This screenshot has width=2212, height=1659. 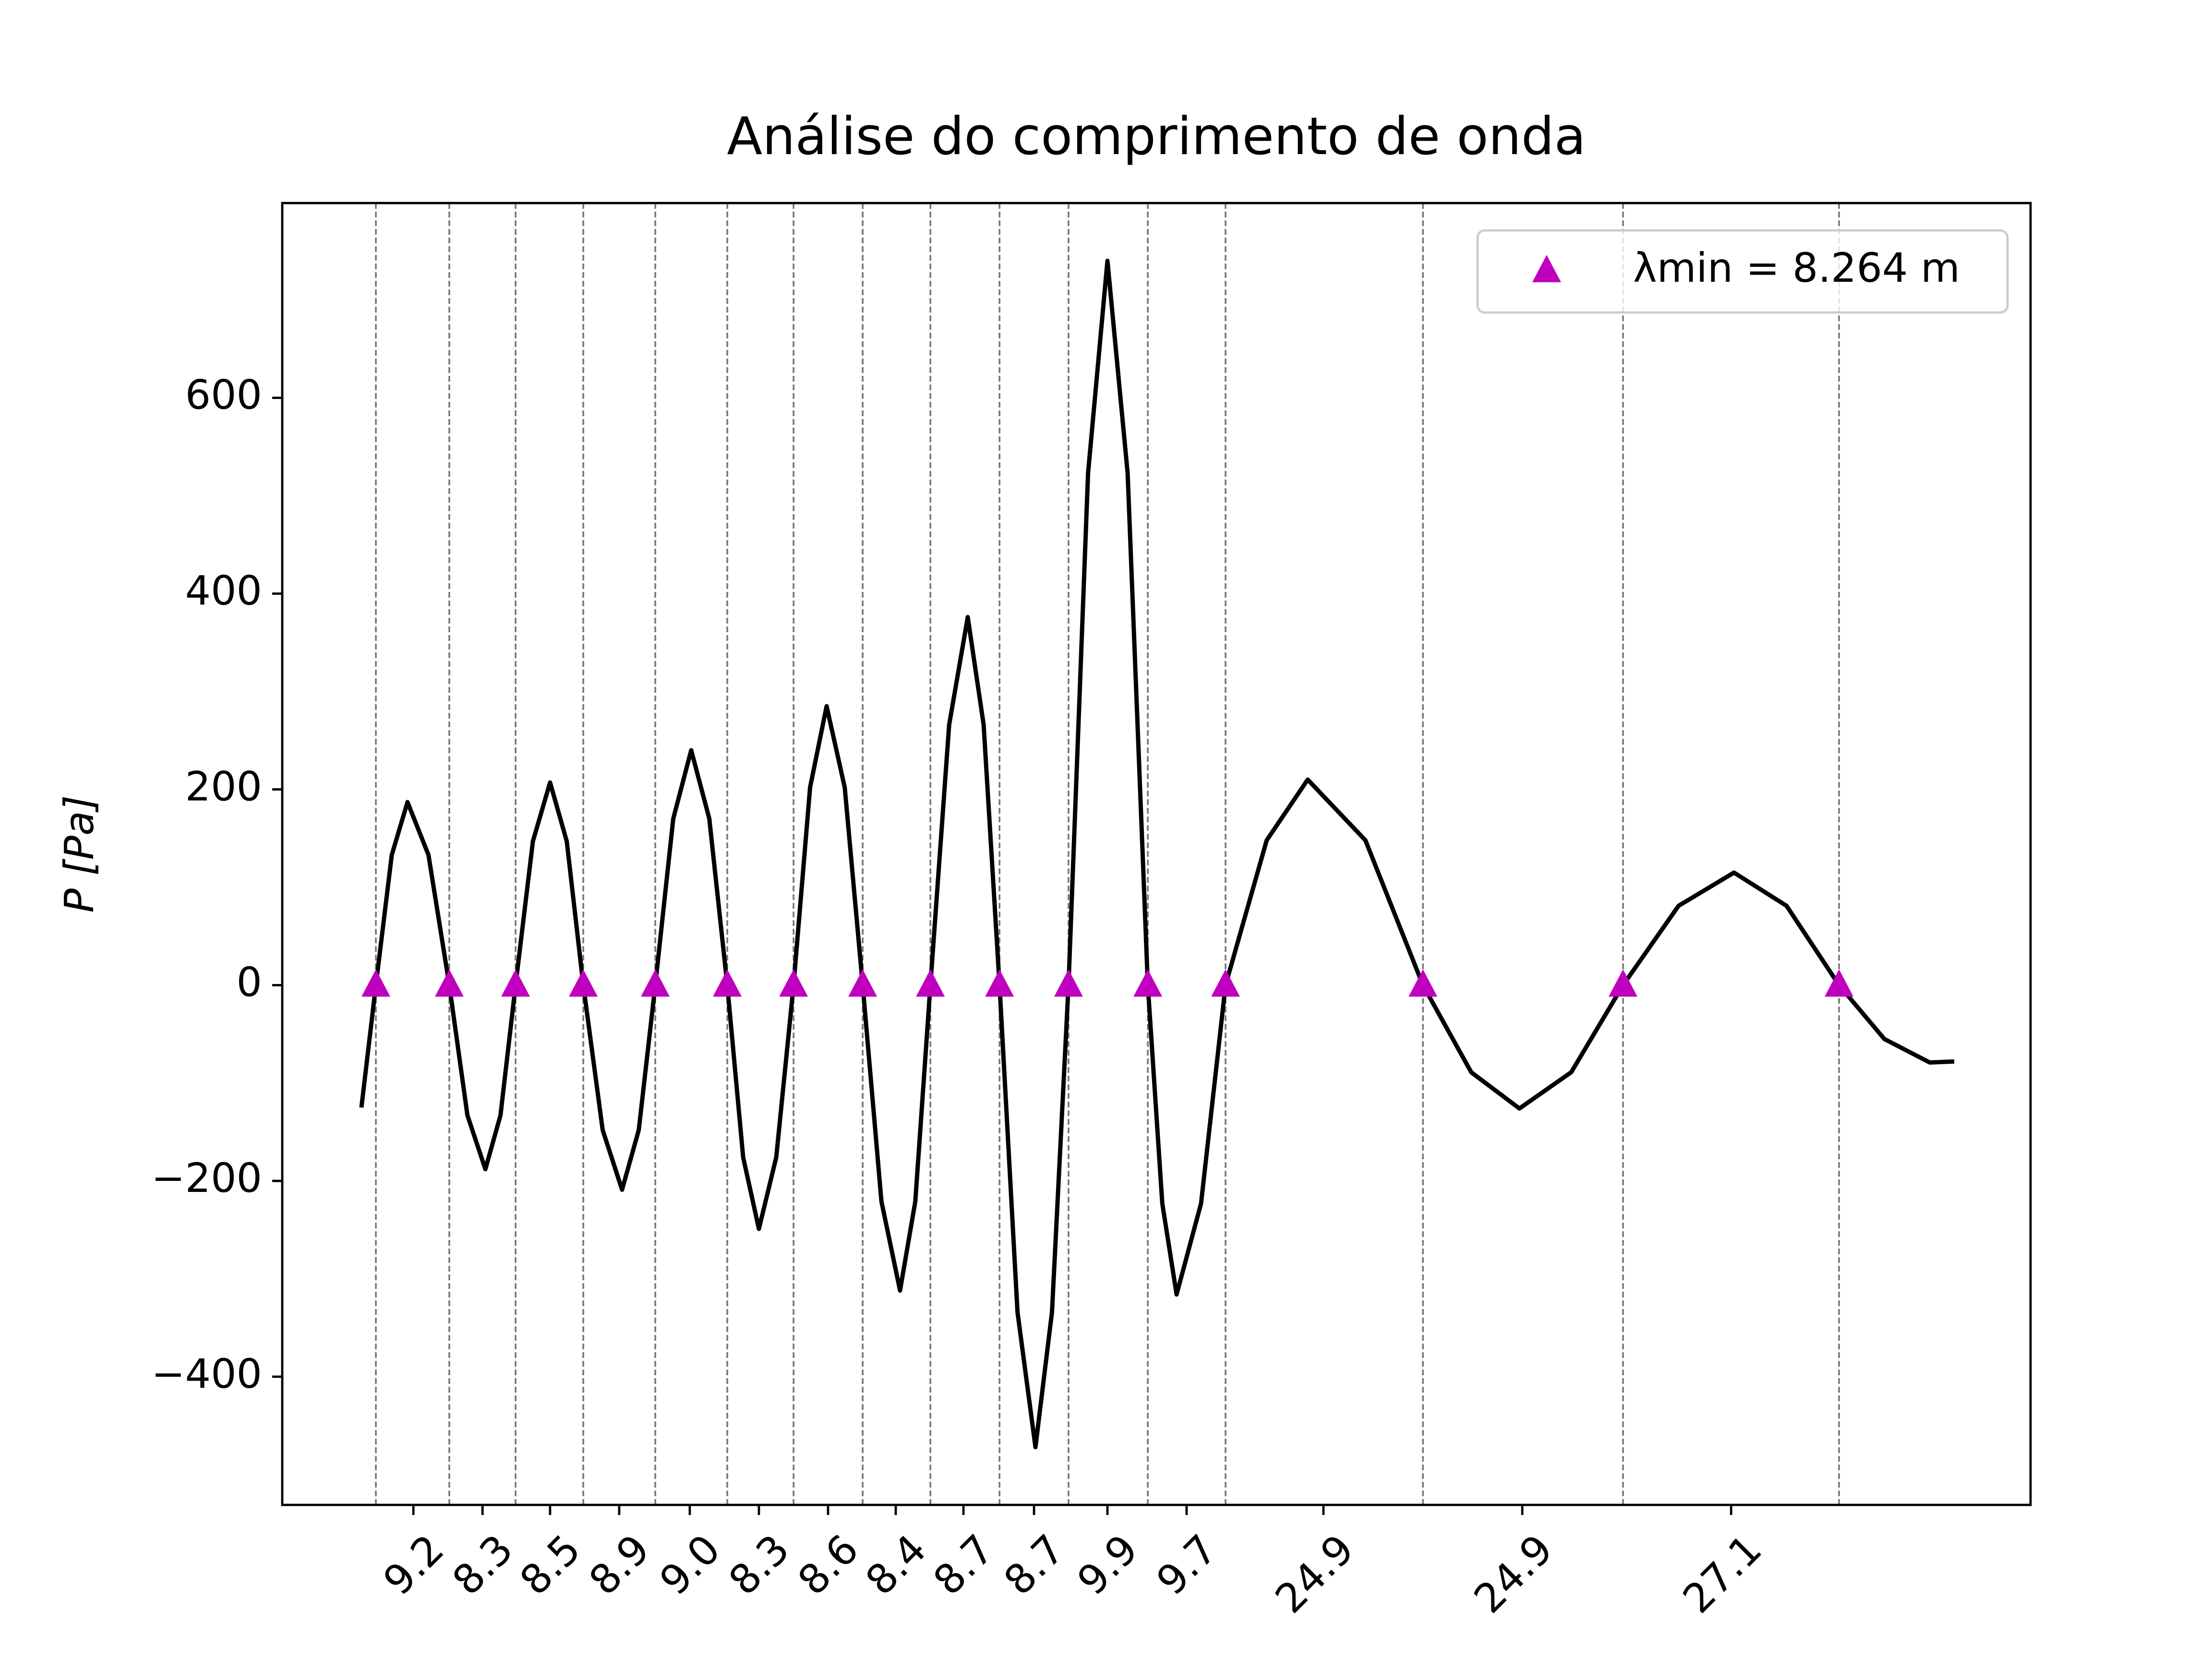 I want to click on y-tick-label: −200, so click(x=206, y=1178).